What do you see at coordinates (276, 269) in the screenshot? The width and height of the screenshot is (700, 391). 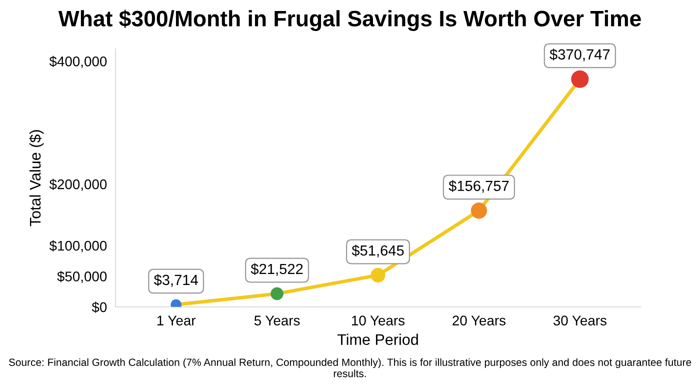 I see `text: $21,522` at bounding box center [276, 269].